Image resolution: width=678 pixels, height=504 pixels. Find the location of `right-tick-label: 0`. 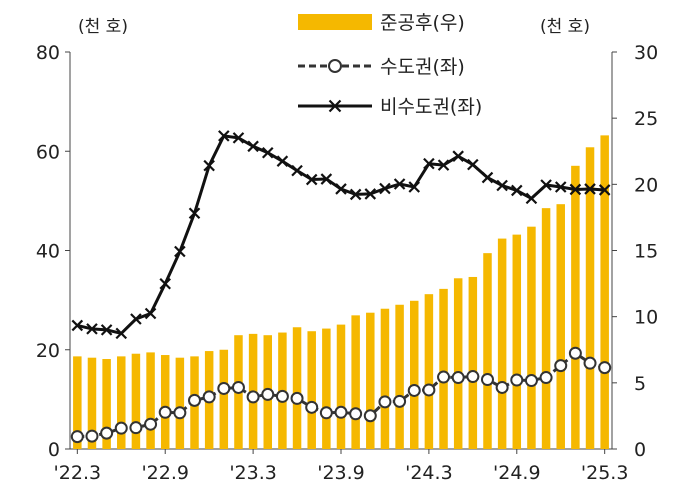

right-tick-label: 0 is located at coordinates (640, 450).